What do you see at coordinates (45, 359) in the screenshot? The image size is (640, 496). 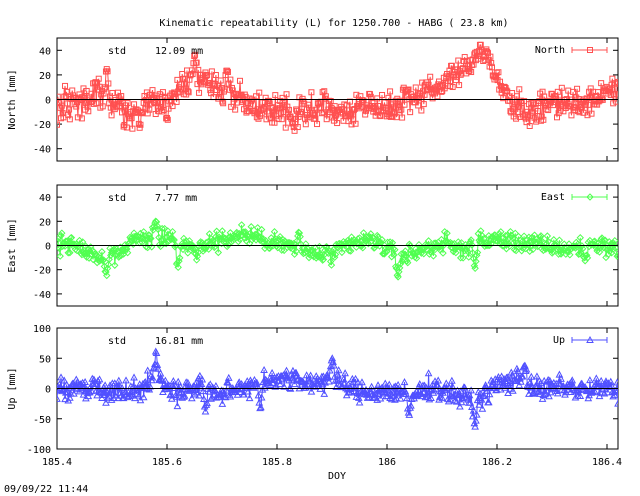 I see `y-tick-label: 50` at bounding box center [45, 359].